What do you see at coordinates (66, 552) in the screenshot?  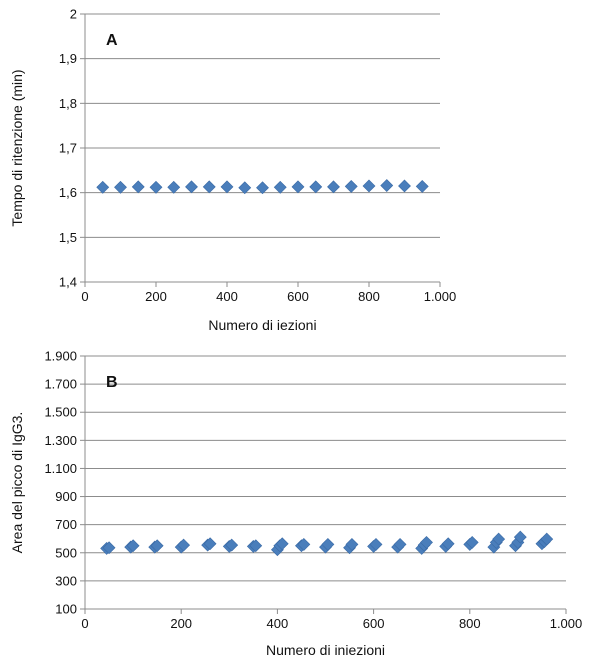 I see `y-tick-label: 500` at bounding box center [66, 552].